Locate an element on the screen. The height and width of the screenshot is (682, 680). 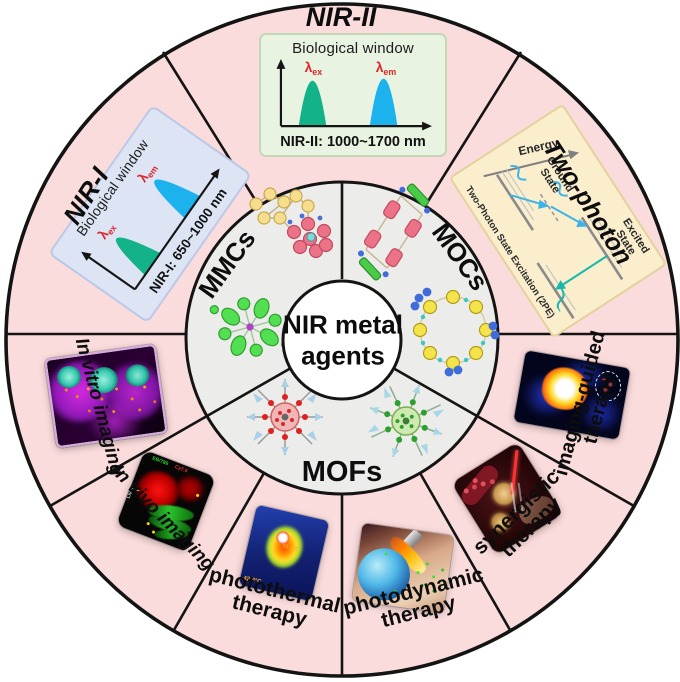
nir1-spectrum-chart: λex λem is located at coordinates (150, 226).